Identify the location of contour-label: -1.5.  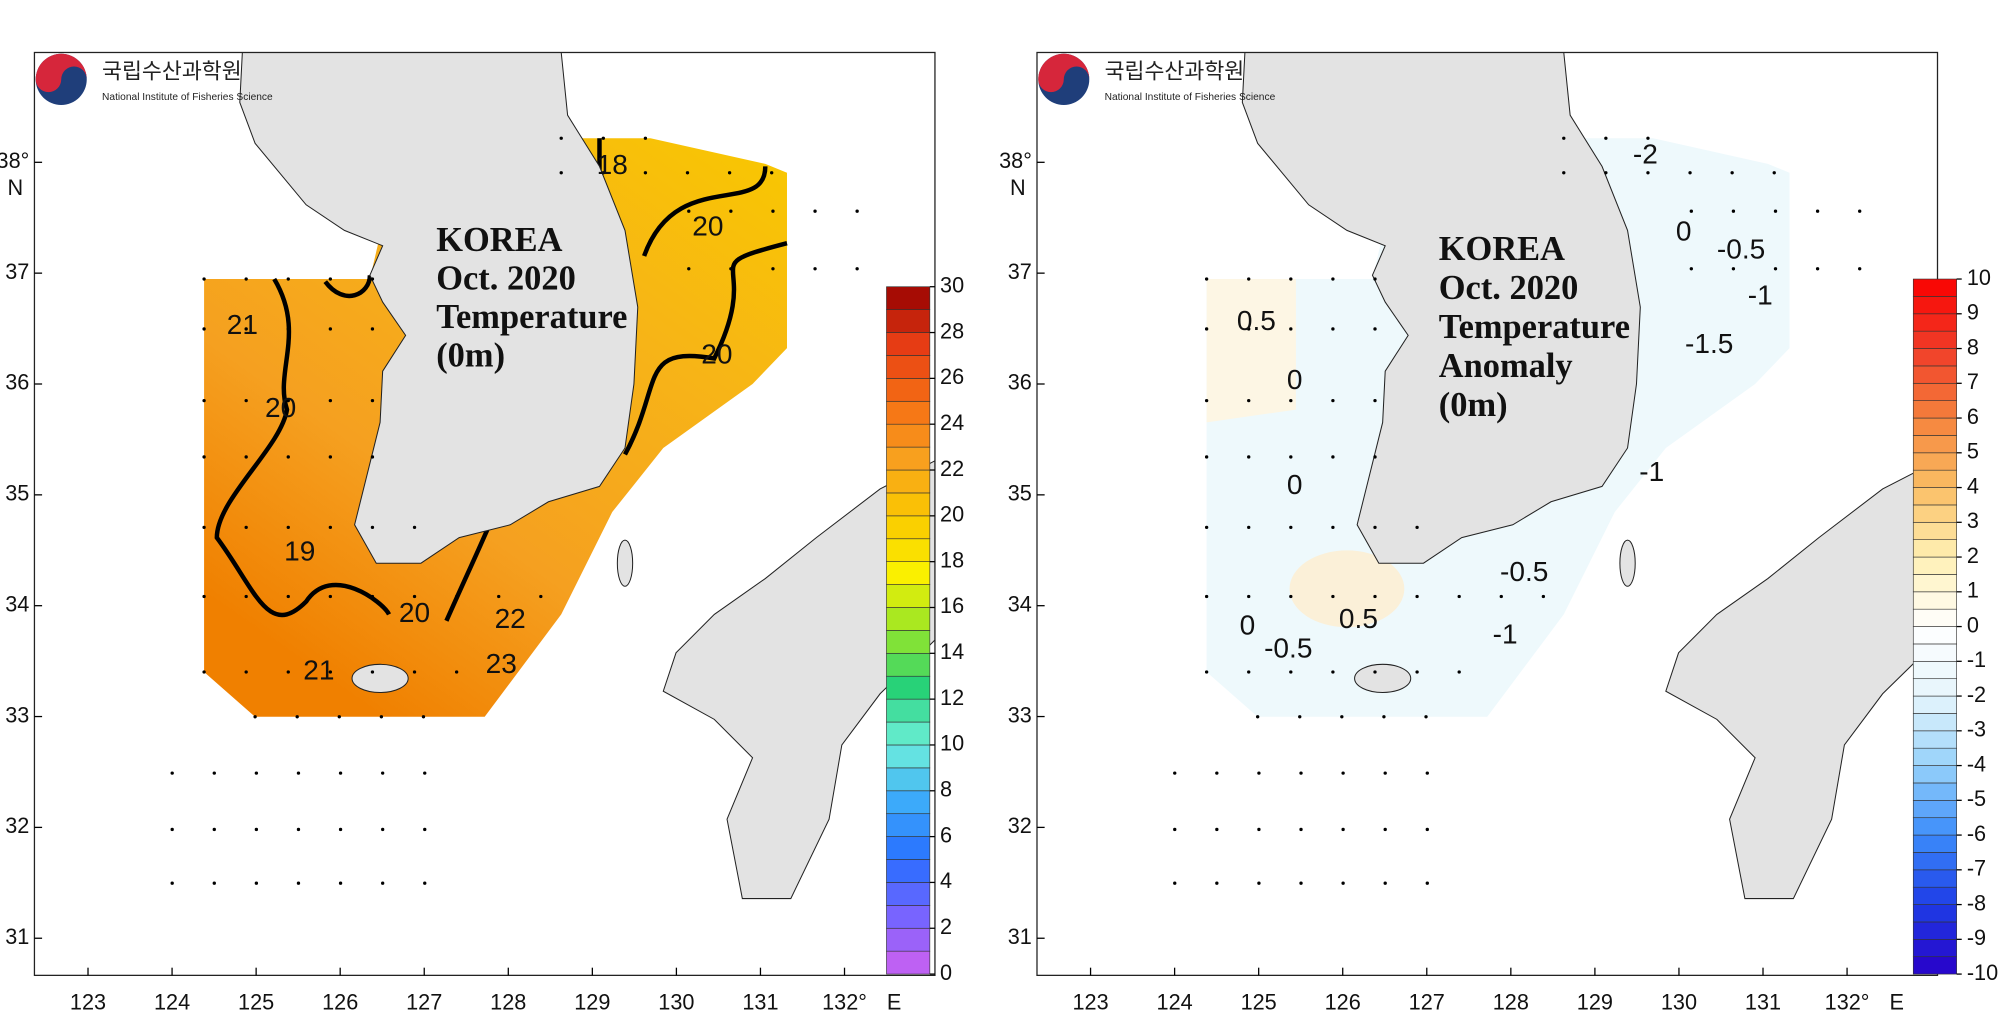
(1709, 343).